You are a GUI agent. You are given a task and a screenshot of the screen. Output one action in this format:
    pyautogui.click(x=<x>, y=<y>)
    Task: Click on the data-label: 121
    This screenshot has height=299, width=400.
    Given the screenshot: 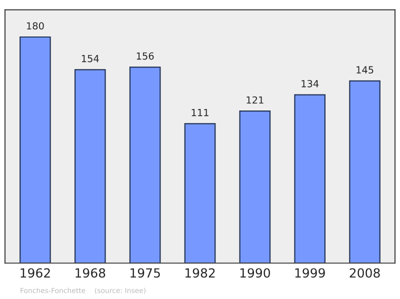 What is the action you would take?
    pyautogui.click(x=255, y=100)
    